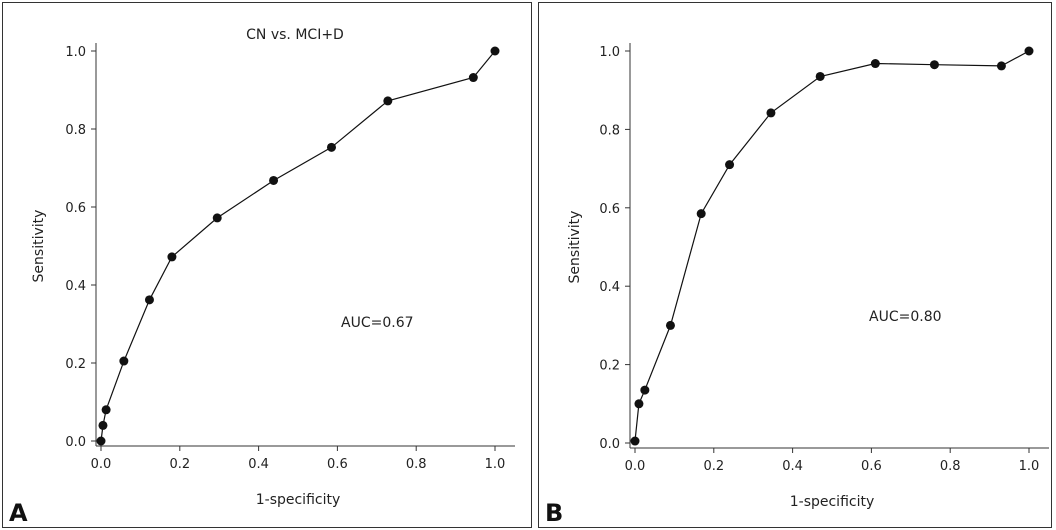 Image resolution: width=1056 pixels, height=530 pixels. Describe the element at coordinates (950, 466) in the screenshot. I see `x-tick-label-b: 0.8` at that location.